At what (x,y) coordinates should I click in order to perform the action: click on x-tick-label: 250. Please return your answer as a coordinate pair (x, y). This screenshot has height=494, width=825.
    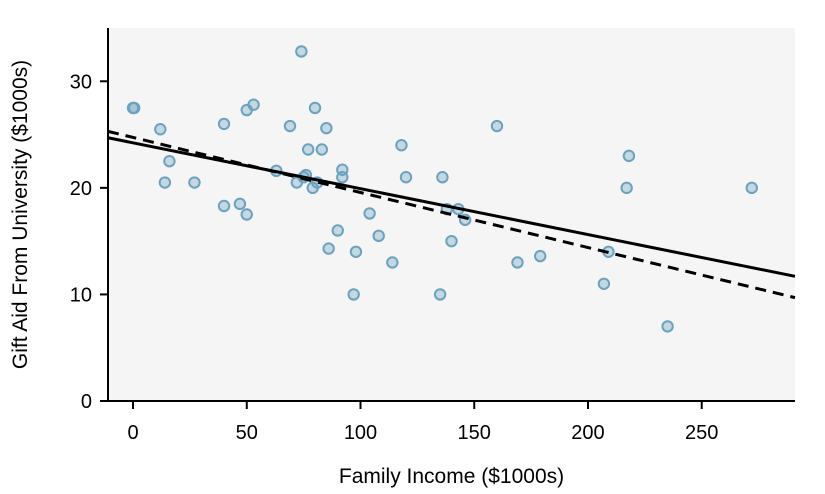
    Looking at the image, I should click on (701, 433).